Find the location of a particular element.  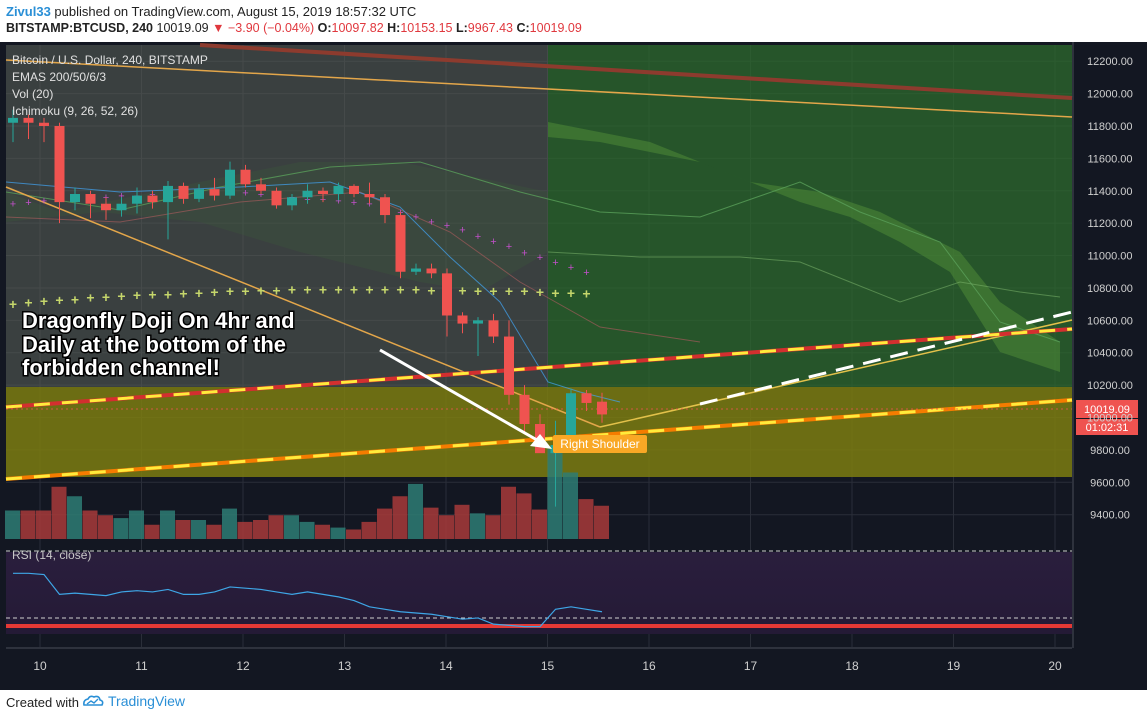

price-tick-label: 11000.00 is located at coordinates (1109, 257).